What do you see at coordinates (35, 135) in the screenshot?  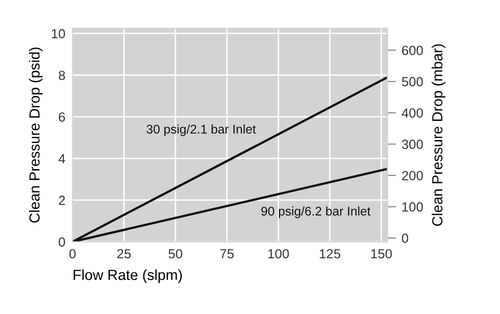 I see `y-axis-title: Clean Pressure Drop (psid)` at bounding box center [35, 135].